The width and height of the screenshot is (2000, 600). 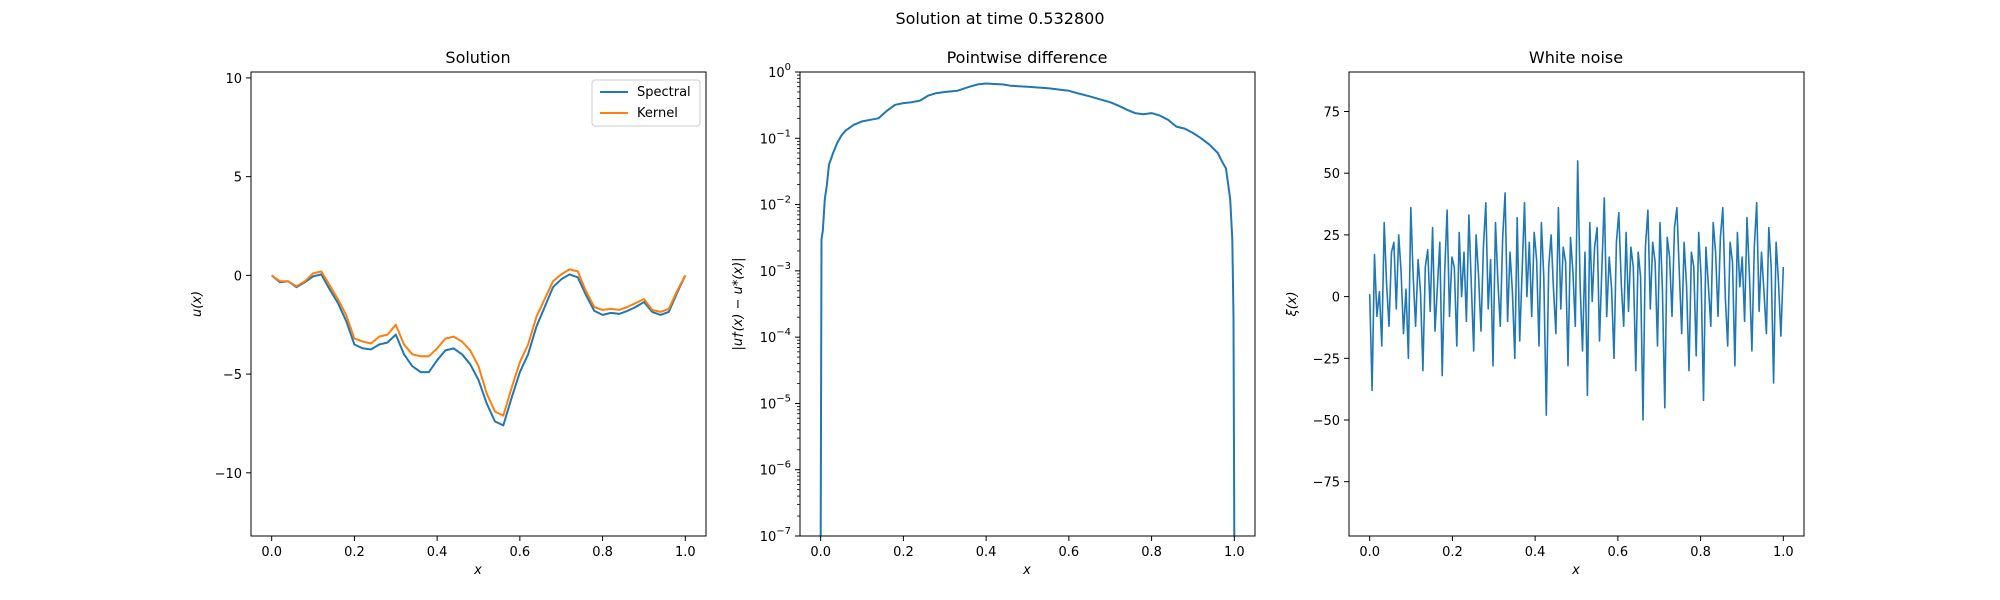 What do you see at coordinates (1326, 421) in the screenshot?
I see `y-tick-label: −50` at bounding box center [1326, 421].